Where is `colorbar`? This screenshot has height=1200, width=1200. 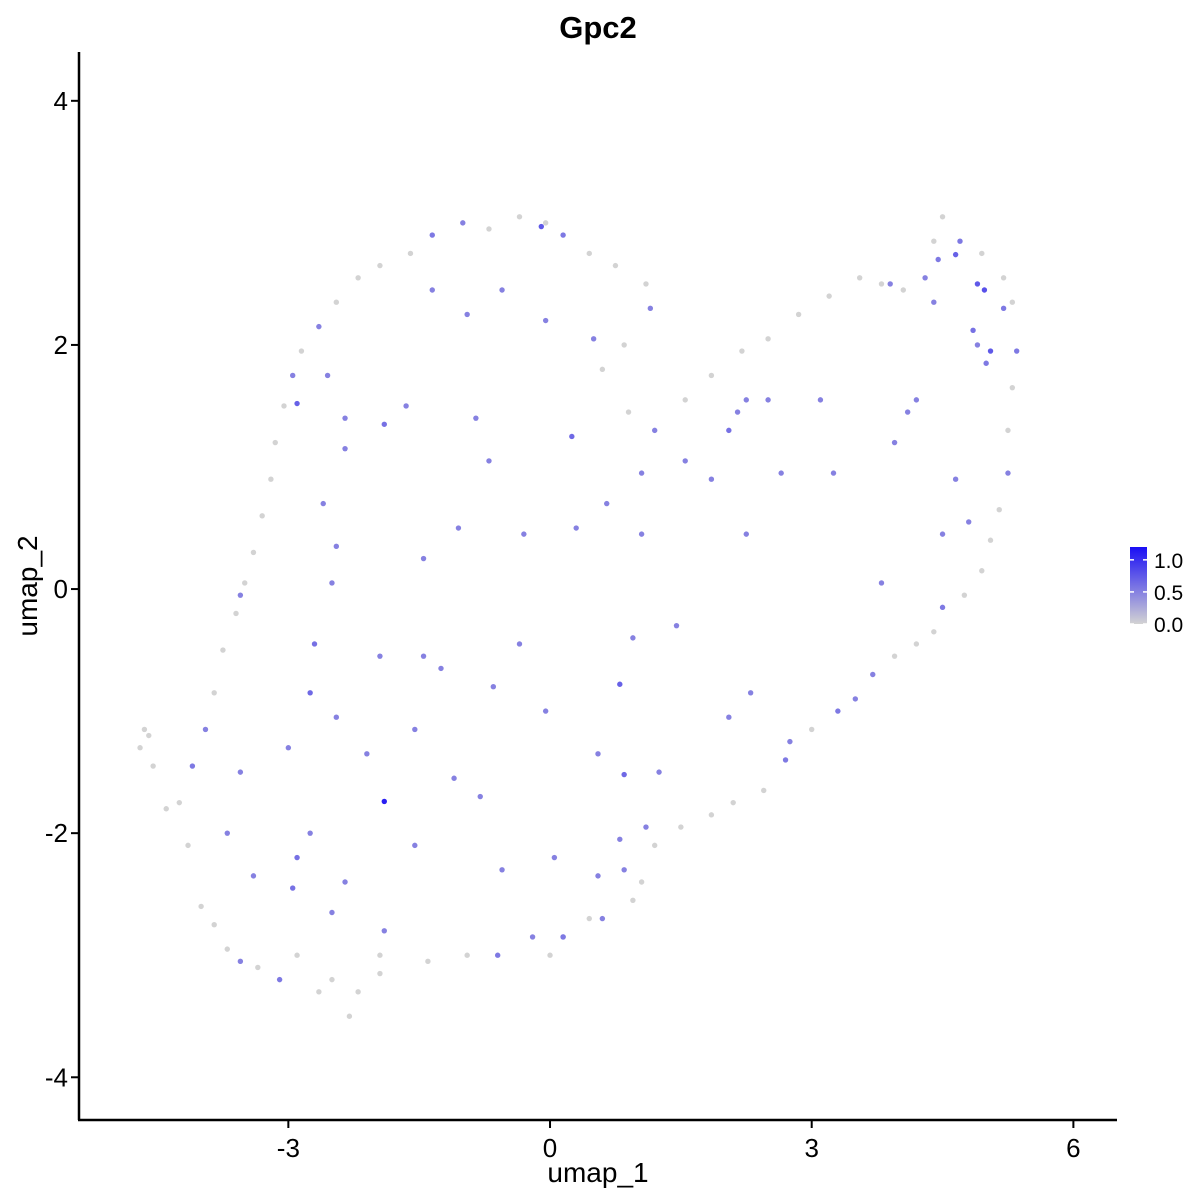
colorbar is located at coordinates (1138, 585).